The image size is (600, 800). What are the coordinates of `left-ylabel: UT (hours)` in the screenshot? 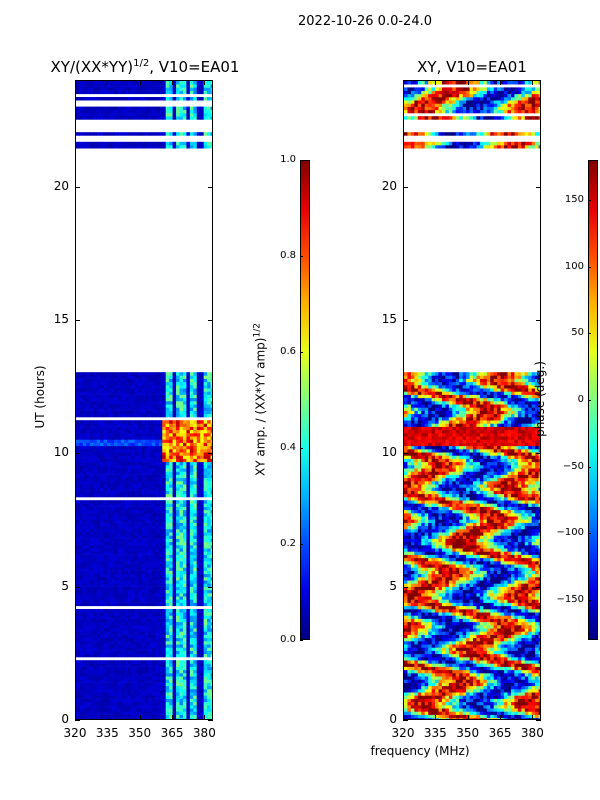 It's located at (40, 397).